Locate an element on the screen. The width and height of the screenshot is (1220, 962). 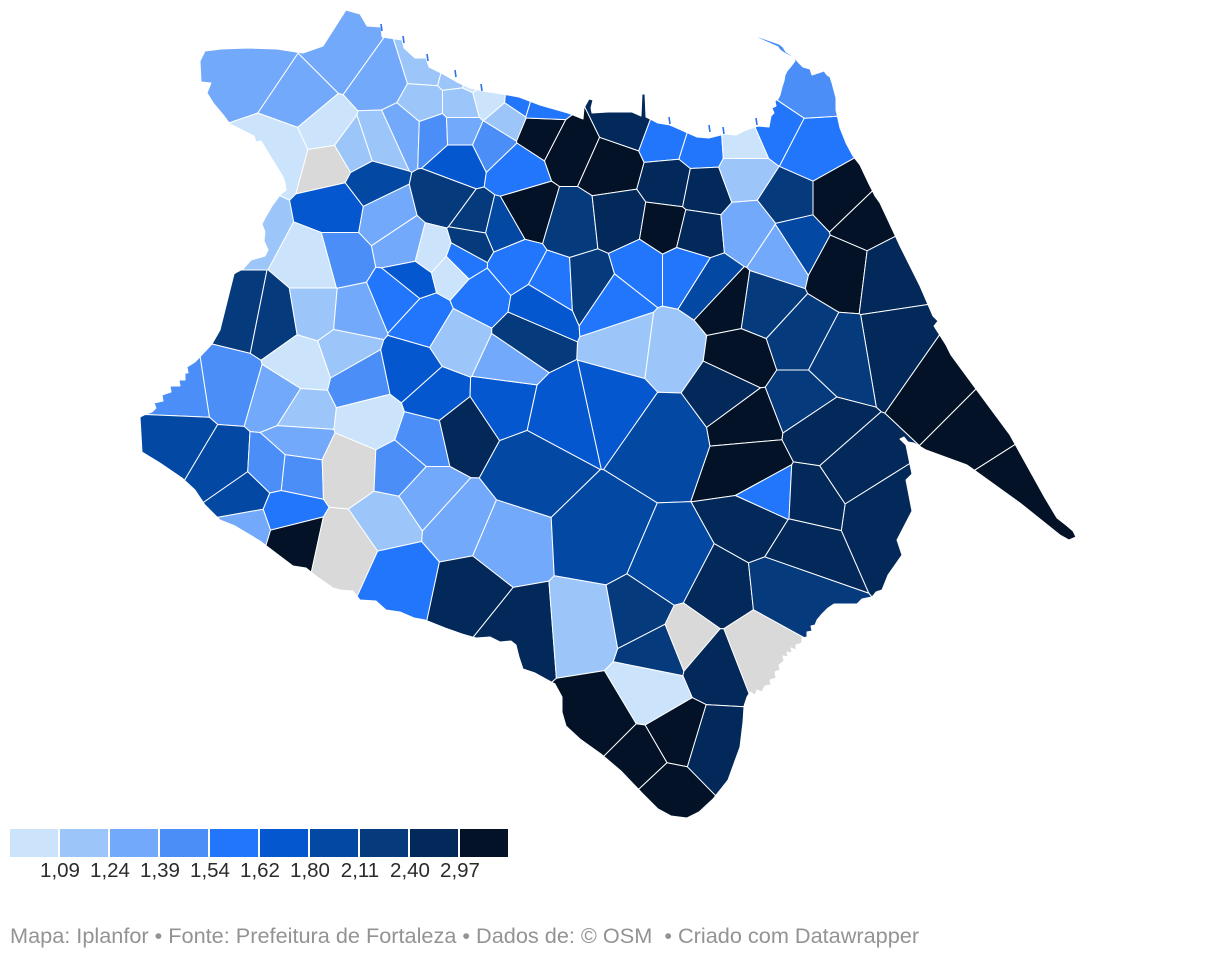
svg-text: 1,39 is located at coordinates (160, 870).